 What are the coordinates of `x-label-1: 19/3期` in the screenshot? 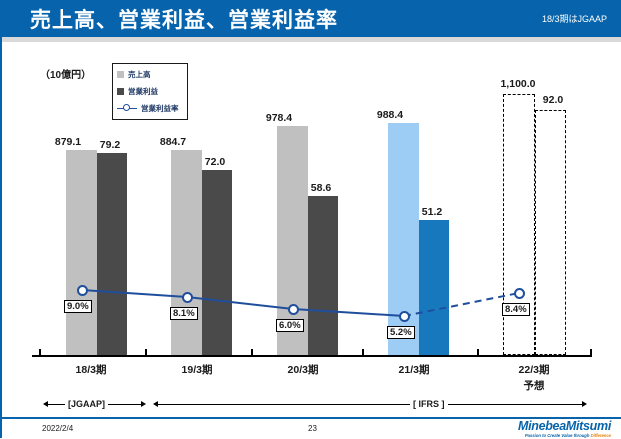 It's located at (197, 370).